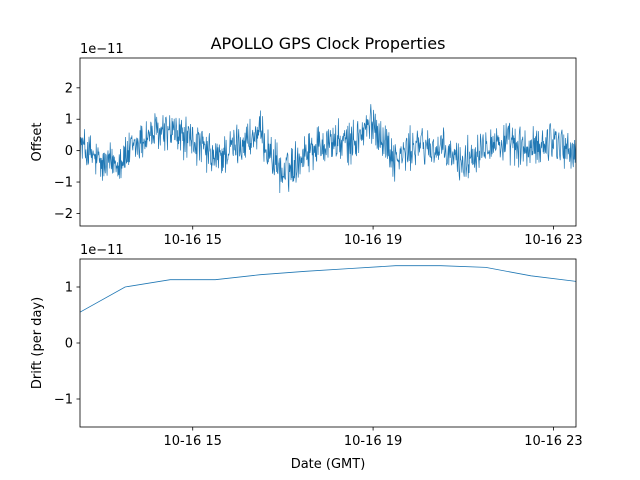  I want to click on figure-title: APOLLO GPS Clock Properties, so click(328, 43).